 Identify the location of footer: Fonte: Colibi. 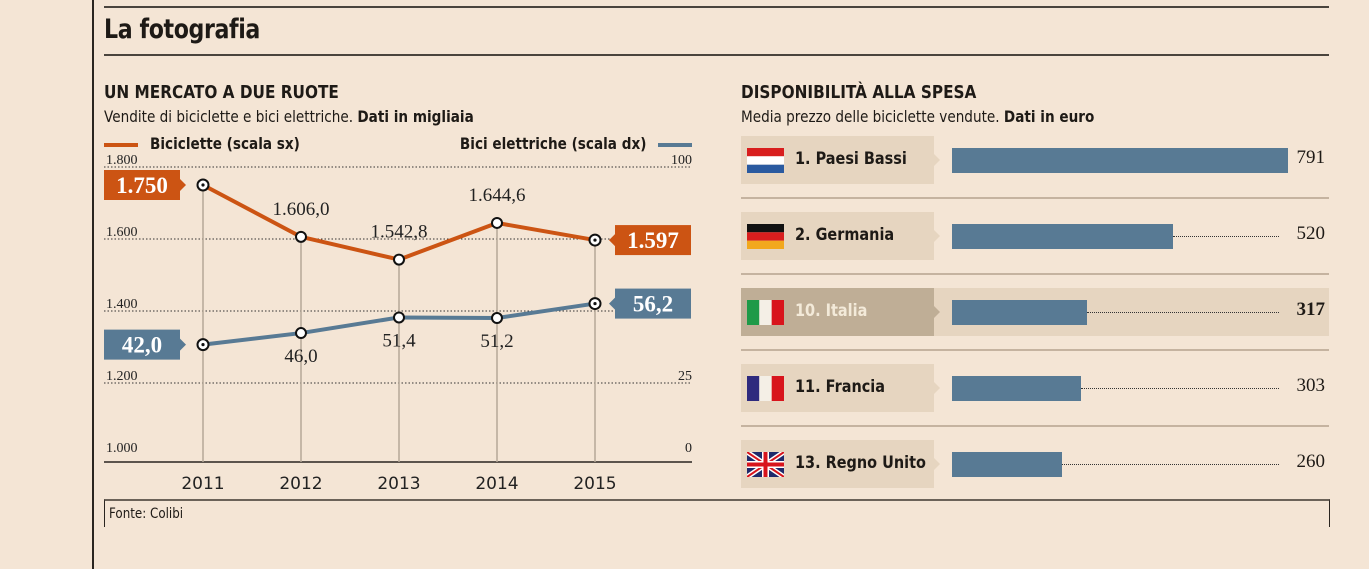
(717, 513).